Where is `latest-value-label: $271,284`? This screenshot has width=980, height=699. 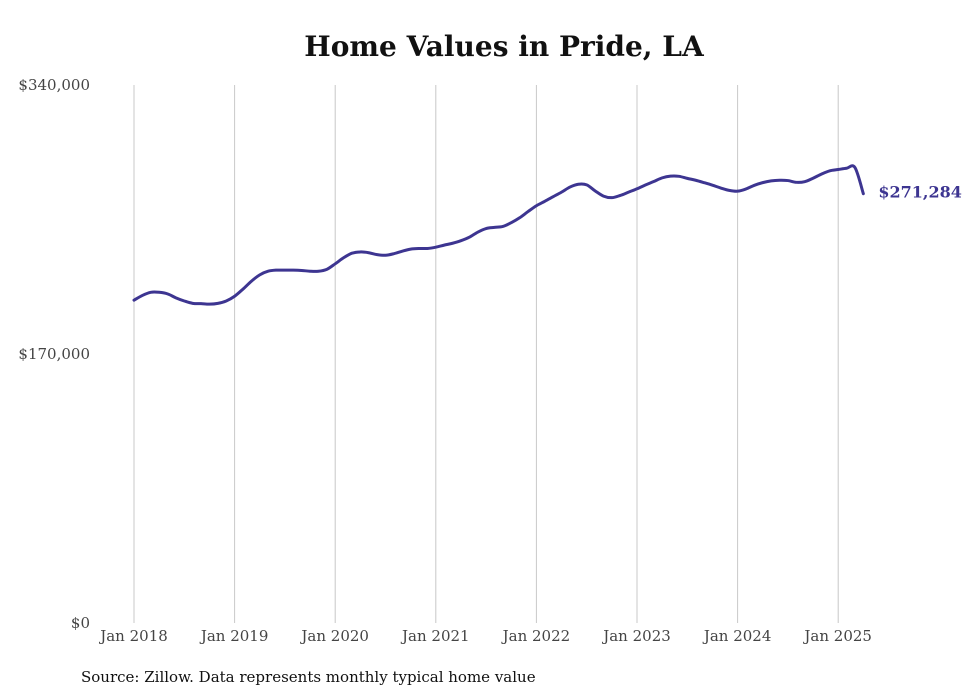 latest-value-label: $271,284 is located at coordinates (920, 192).